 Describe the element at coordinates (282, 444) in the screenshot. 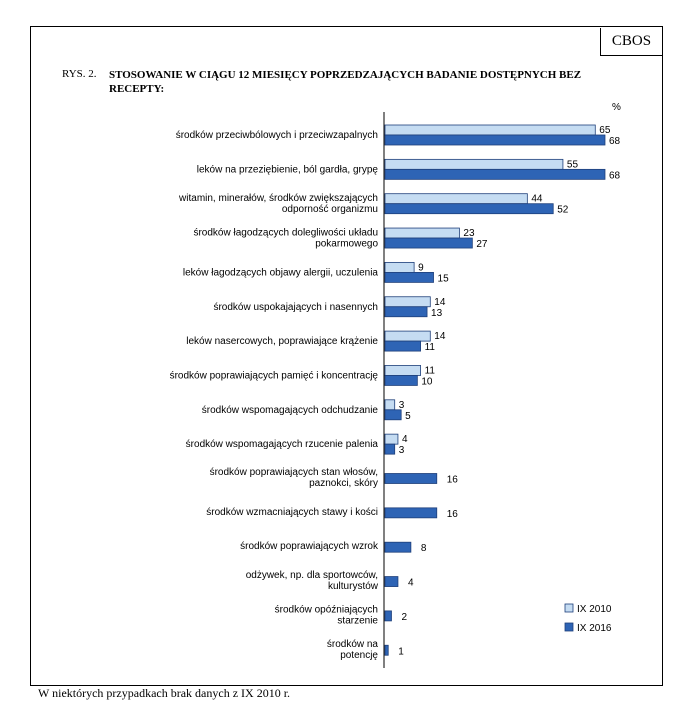

I see `category-label: środków wspomagających rzucenie palenia` at that location.